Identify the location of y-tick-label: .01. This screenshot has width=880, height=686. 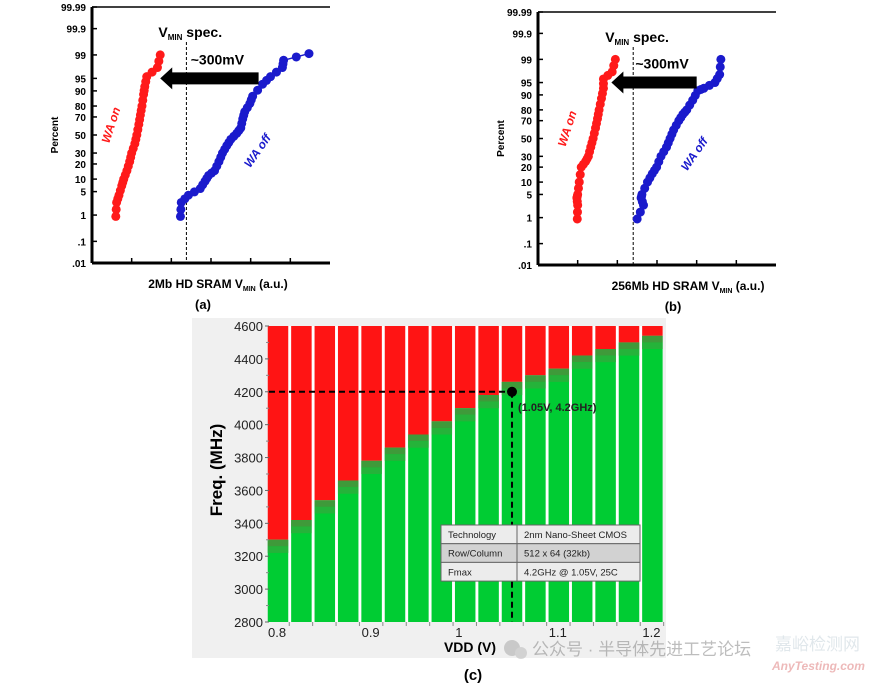
(525, 266).